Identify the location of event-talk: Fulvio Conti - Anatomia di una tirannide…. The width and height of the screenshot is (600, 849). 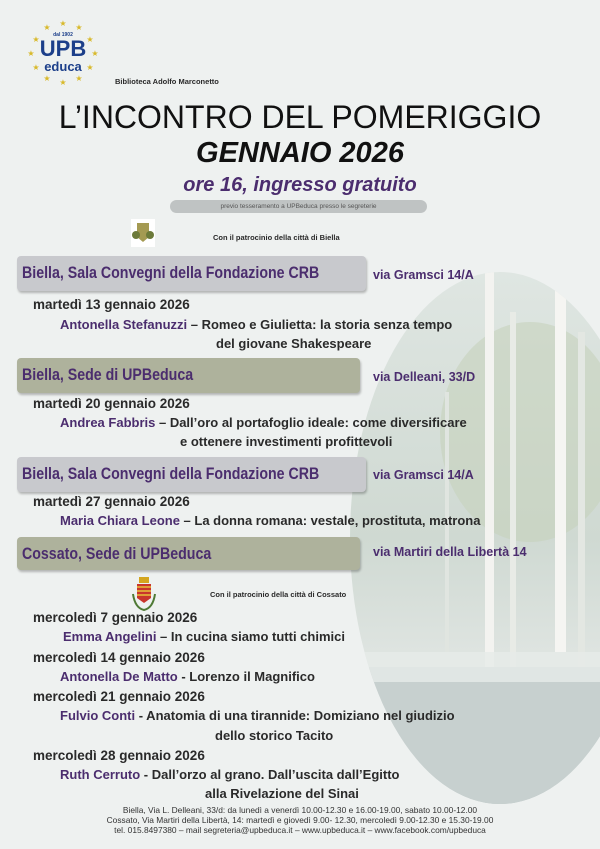
(257, 715).